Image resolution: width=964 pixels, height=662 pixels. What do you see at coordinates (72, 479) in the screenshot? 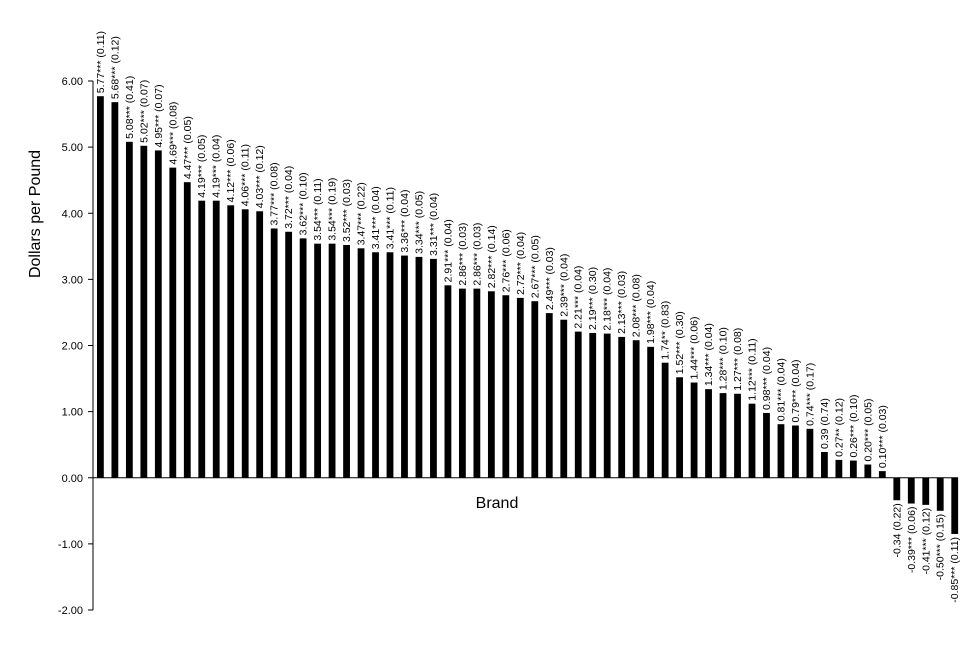
I see `y-tick-label: 0.00` at bounding box center [72, 479].